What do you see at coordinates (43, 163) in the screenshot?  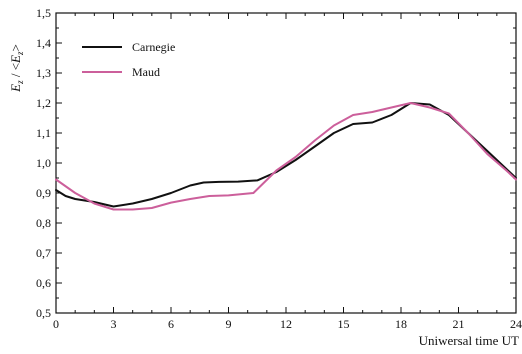 I see `y-tick-label: 1,0` at bounding box center [43, 163].